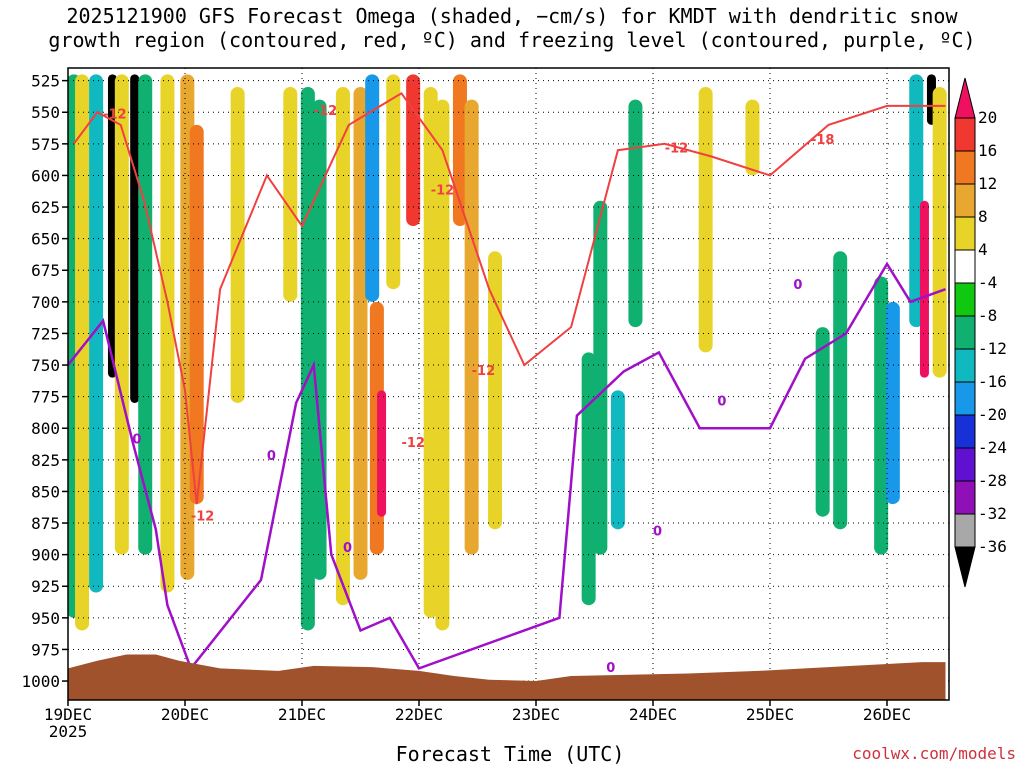 Image resolution: width=1024 pixels, height=768 pixels. I want to click on dgz-label-3: -12, so click(413, 443).